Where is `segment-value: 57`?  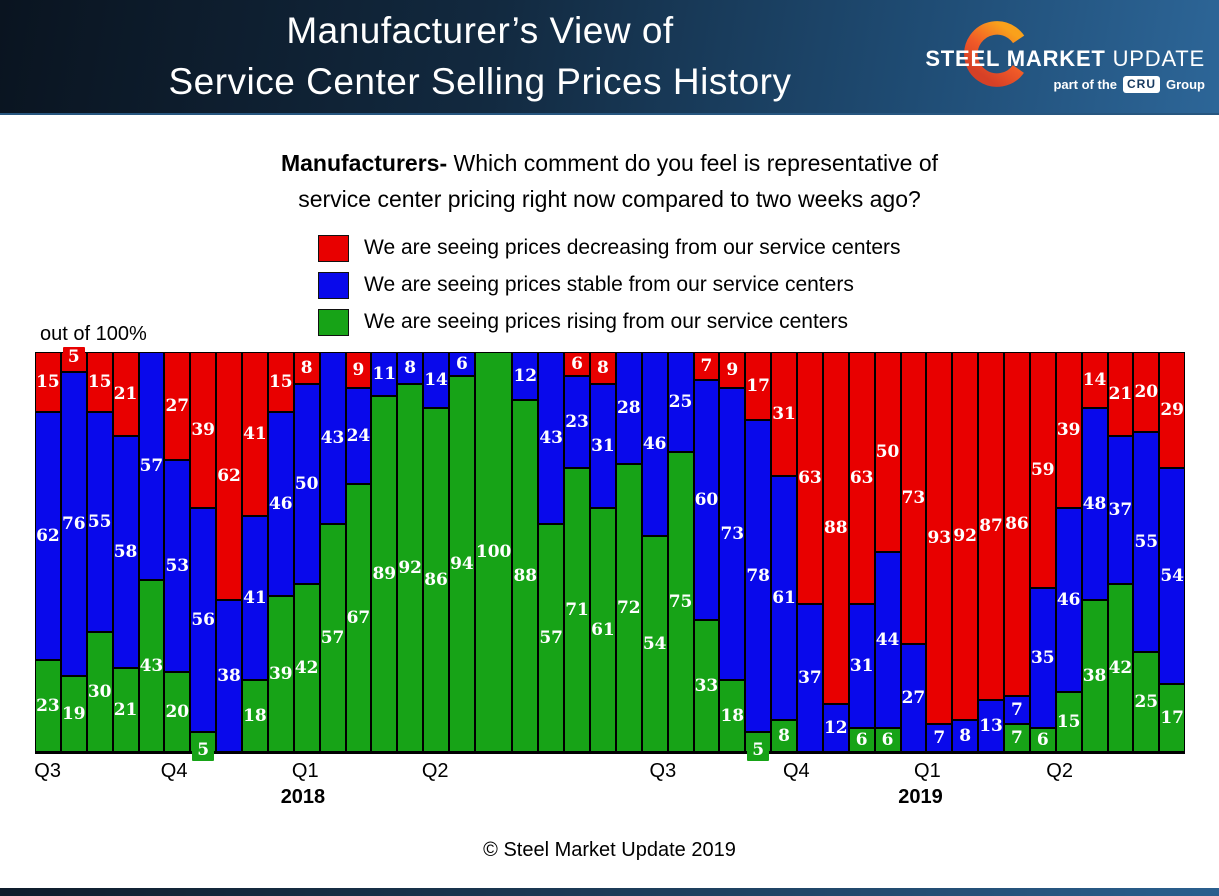
segment-value: 57 is located at coordinates (332, 637).